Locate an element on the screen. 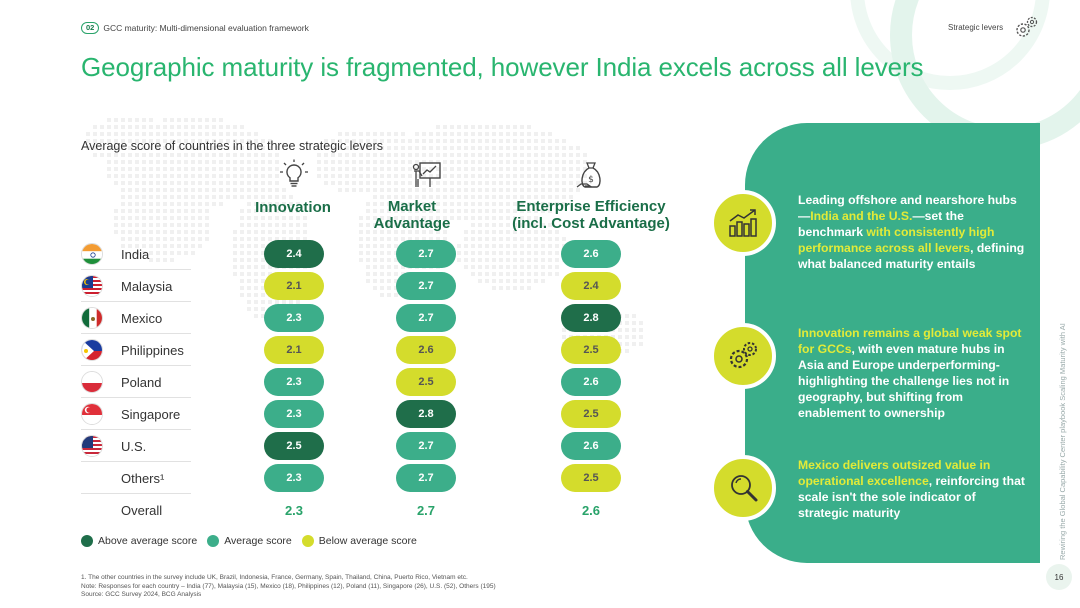  lever-name-line: Enterprise Efficiency is located at coordinates (591, 206).